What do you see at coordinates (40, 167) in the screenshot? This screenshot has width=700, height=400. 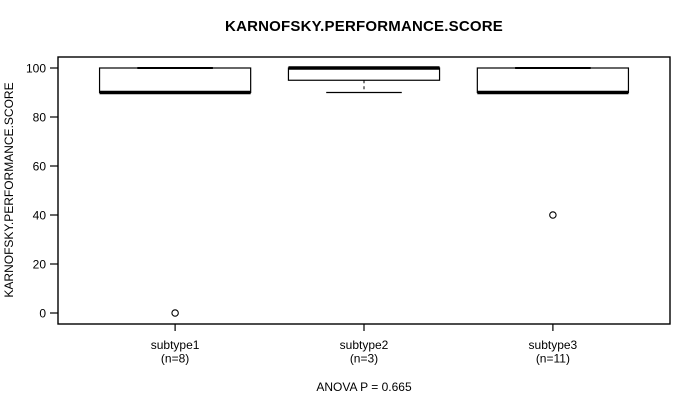 I see `y-tick-label: 60` at bounding box center [40, 167].